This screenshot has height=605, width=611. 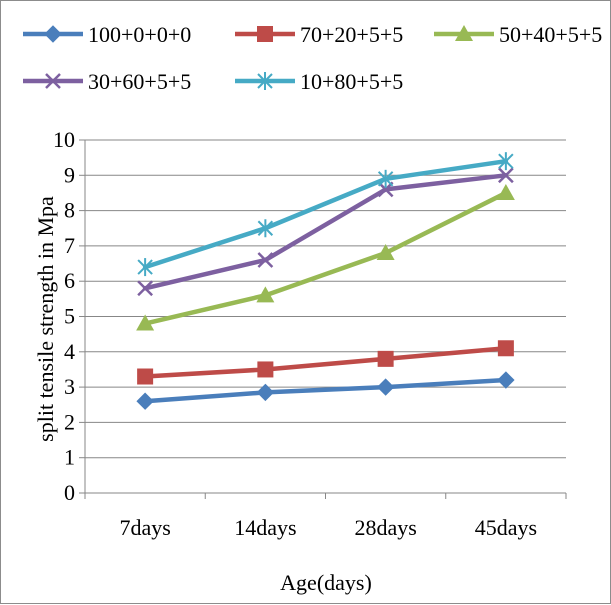 I want to click on legend-label: 100+0+0+0, so click(x=139, y=34).